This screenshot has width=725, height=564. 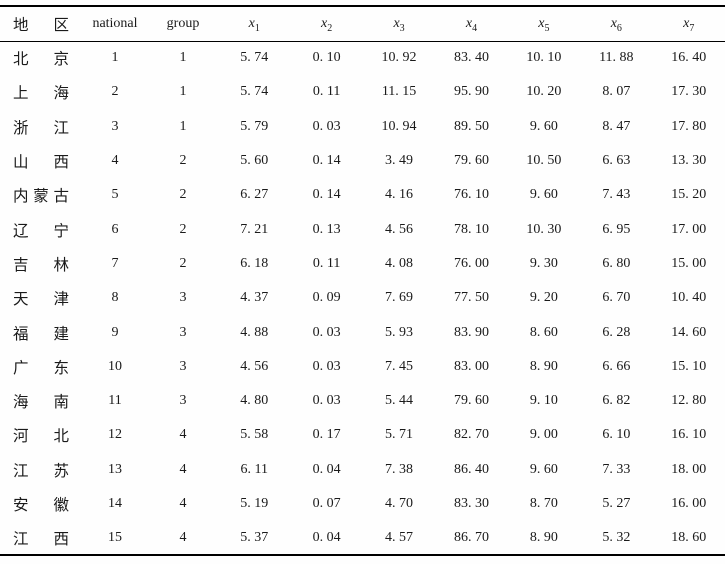 I want to click on x3-cell: 10. 92, so click(x=399, y=58).